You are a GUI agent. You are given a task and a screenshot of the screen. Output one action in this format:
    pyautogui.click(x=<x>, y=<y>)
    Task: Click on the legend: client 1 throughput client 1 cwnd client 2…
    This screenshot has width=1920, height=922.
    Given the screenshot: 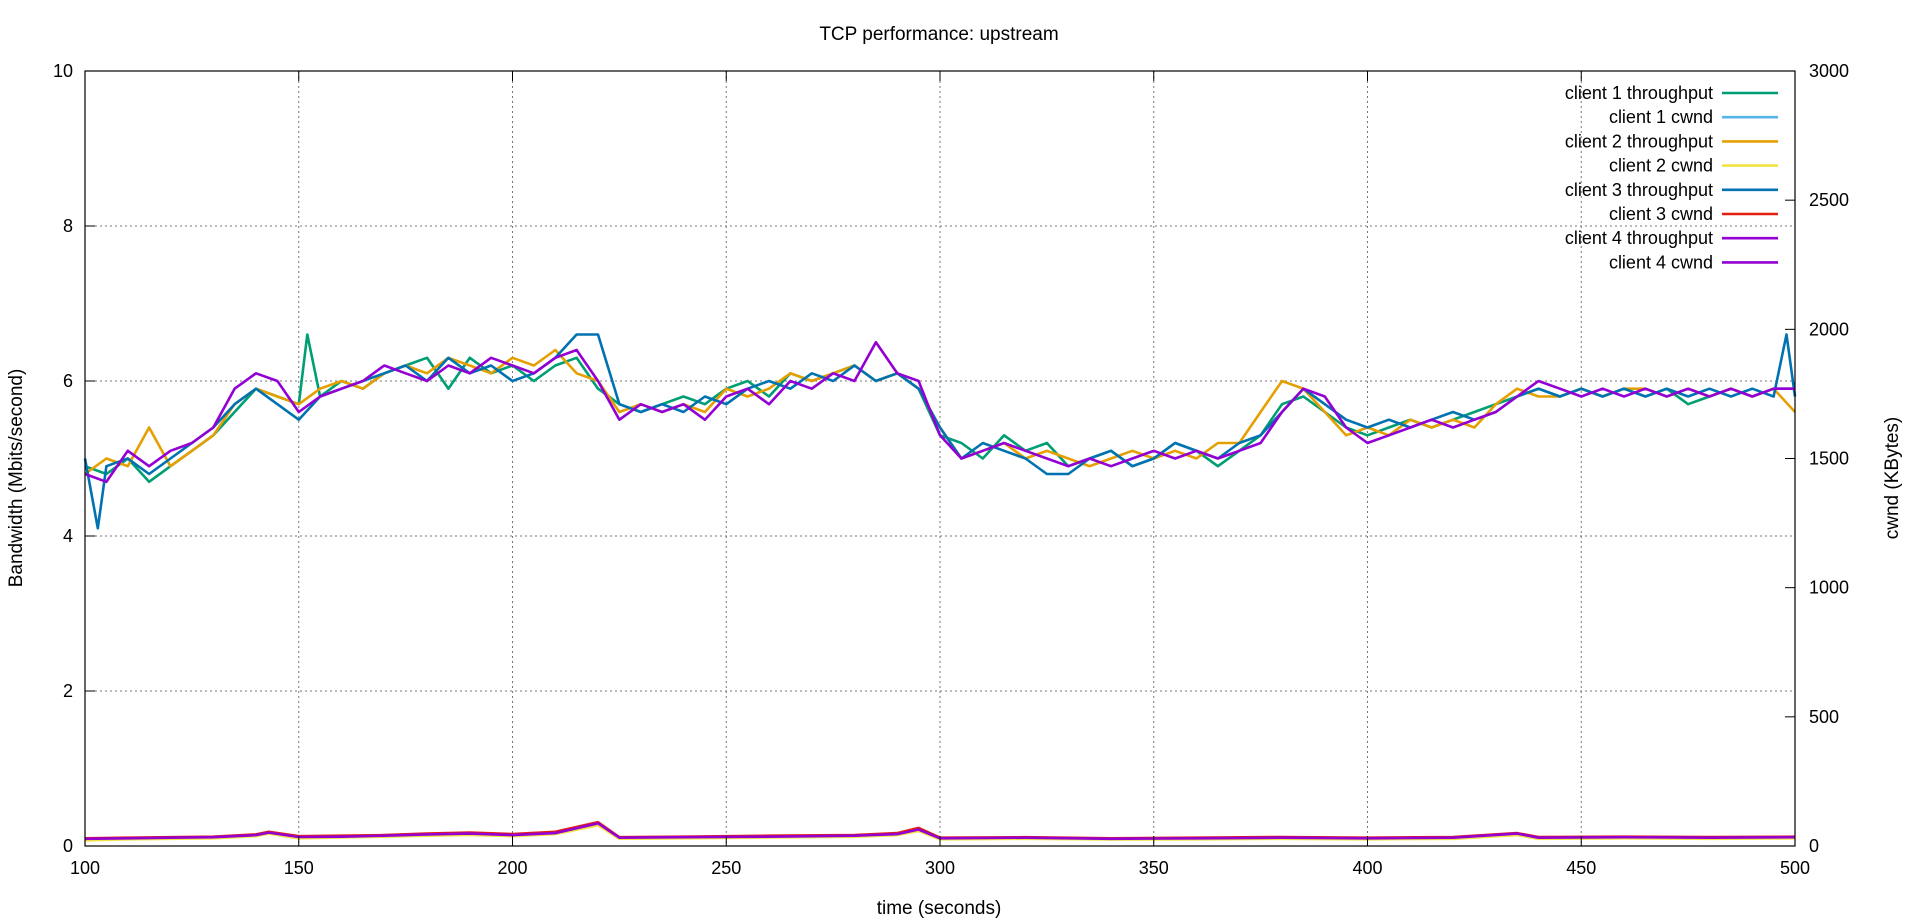 What is the action you would take?
    pyautogui.click(x=1671, y=177)
    